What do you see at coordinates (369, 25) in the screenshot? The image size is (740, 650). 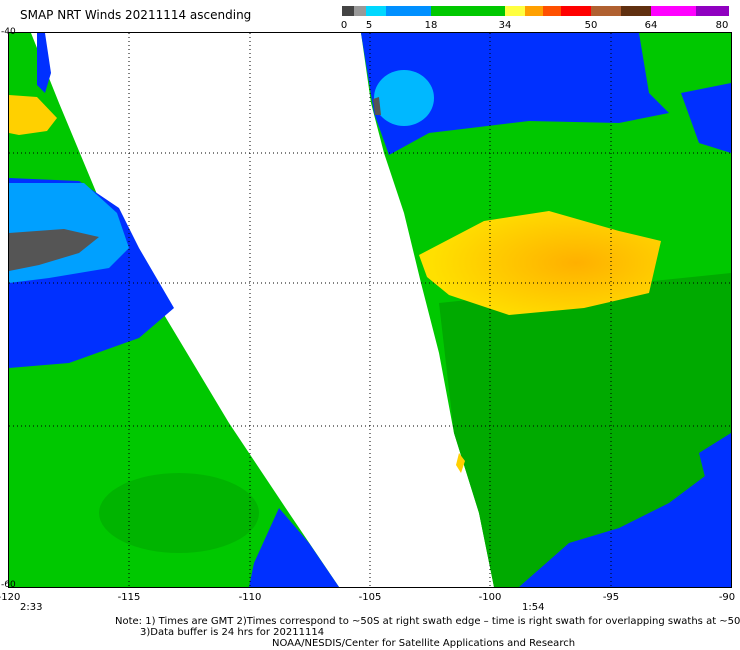 I see `colorbar-label-5: 5` at bounding box center [369, 25].